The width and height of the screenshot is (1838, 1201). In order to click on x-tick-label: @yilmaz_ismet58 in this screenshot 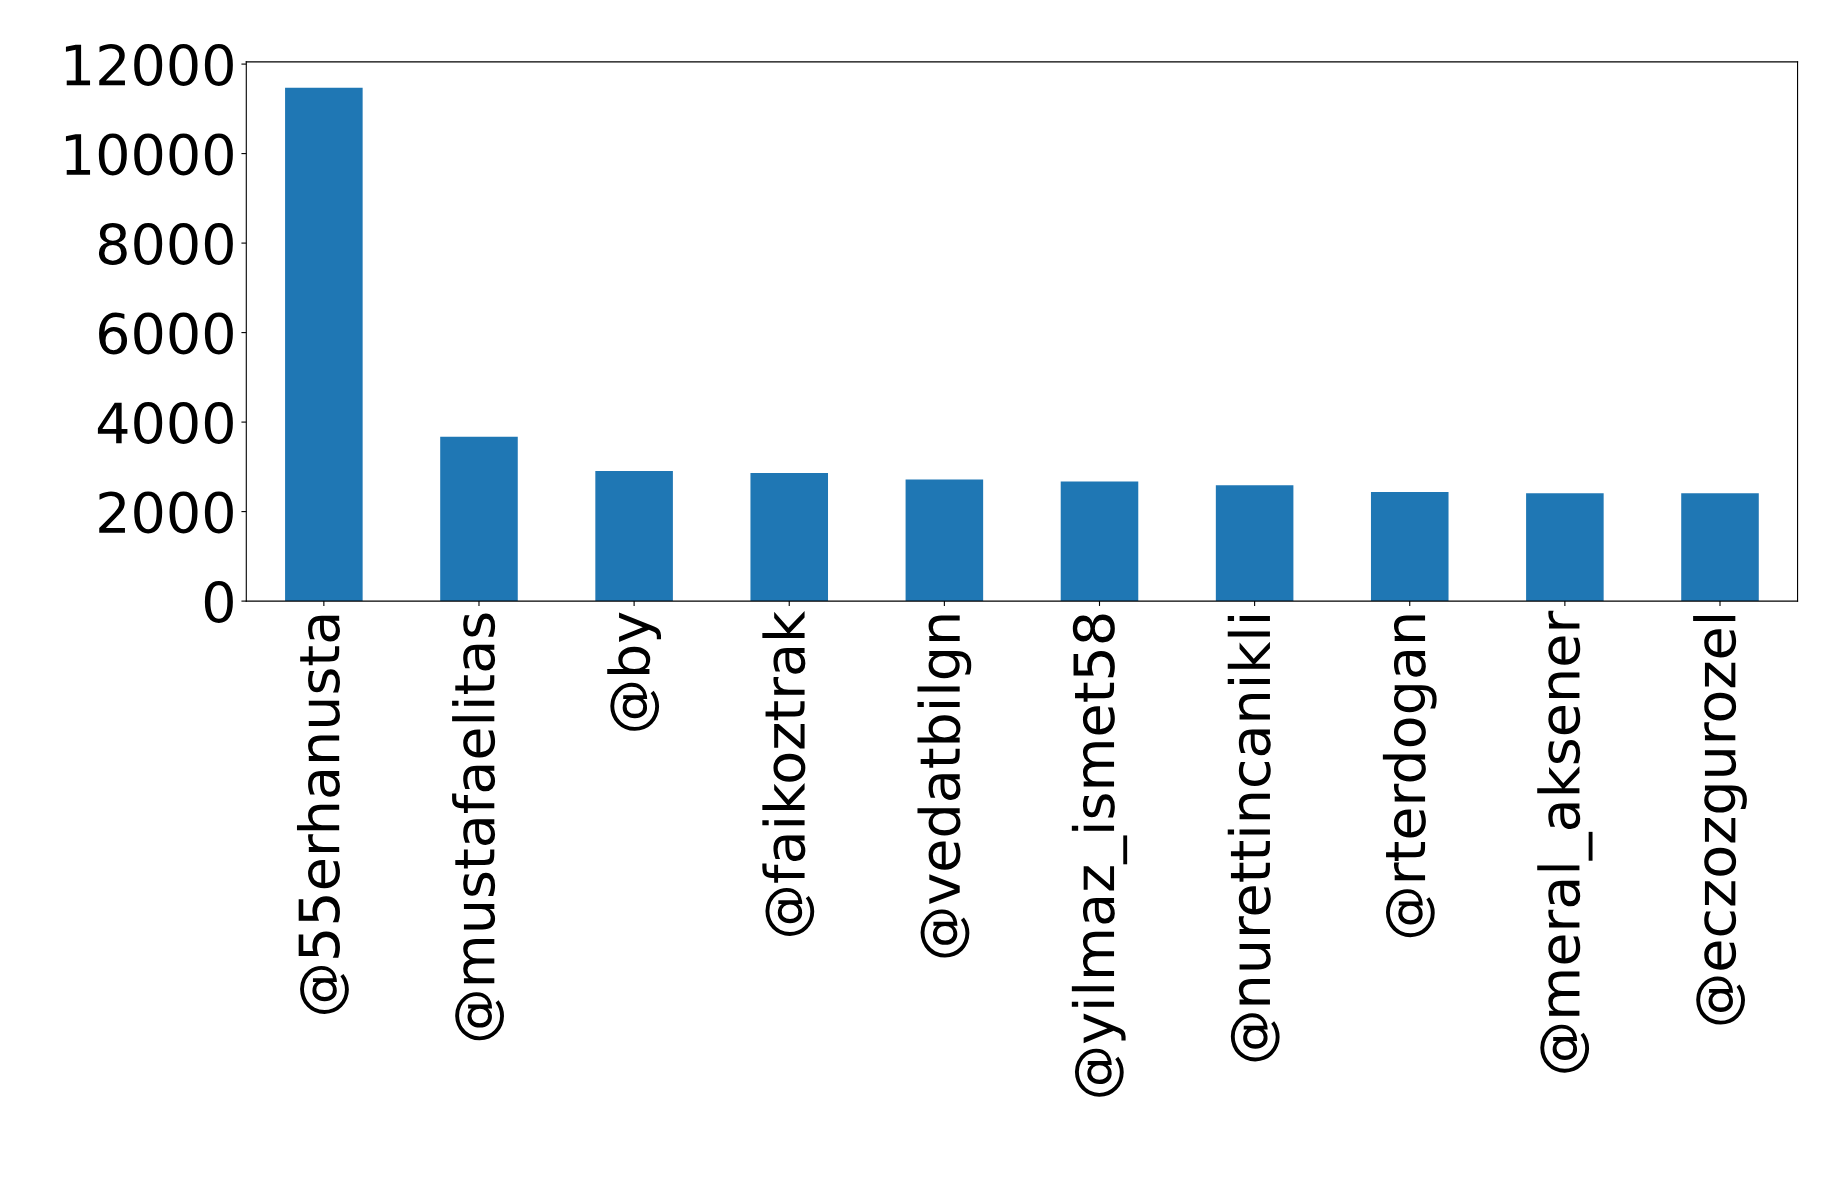, I will do `click(1099, 855)`.